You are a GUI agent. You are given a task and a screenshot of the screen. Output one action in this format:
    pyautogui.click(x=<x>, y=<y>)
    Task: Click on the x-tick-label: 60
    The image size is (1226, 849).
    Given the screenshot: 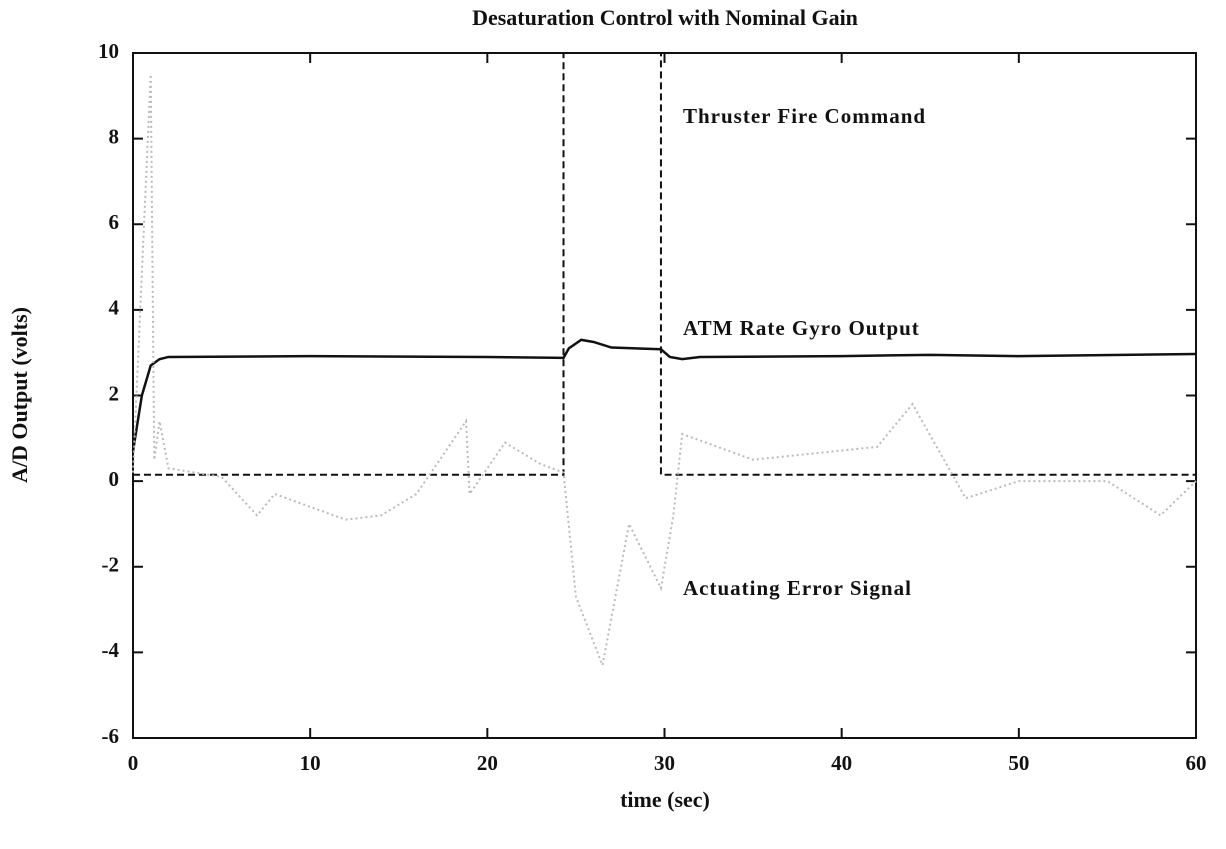 What is the action you would take?
    pyautogui.click(x=1196, y=763)
    